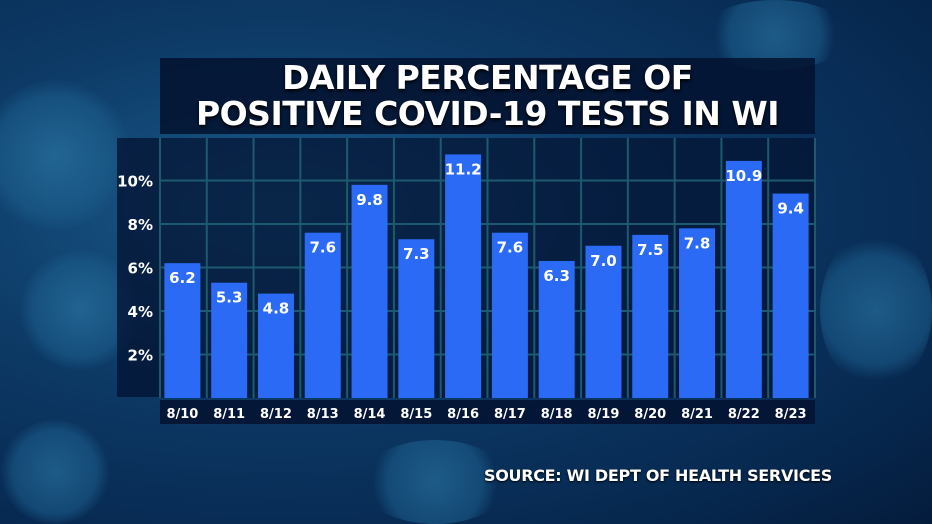  I want to click on y-tick-label: 8%, so click(140, 225).